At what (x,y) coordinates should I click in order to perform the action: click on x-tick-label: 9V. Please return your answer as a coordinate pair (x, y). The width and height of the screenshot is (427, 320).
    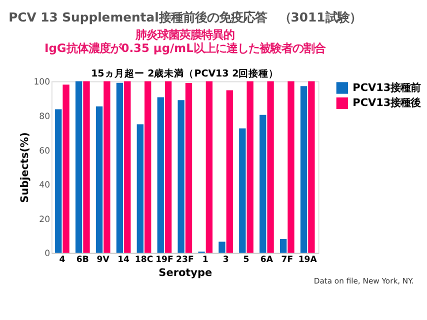
    Looking at the image, I should click on (103, 259).